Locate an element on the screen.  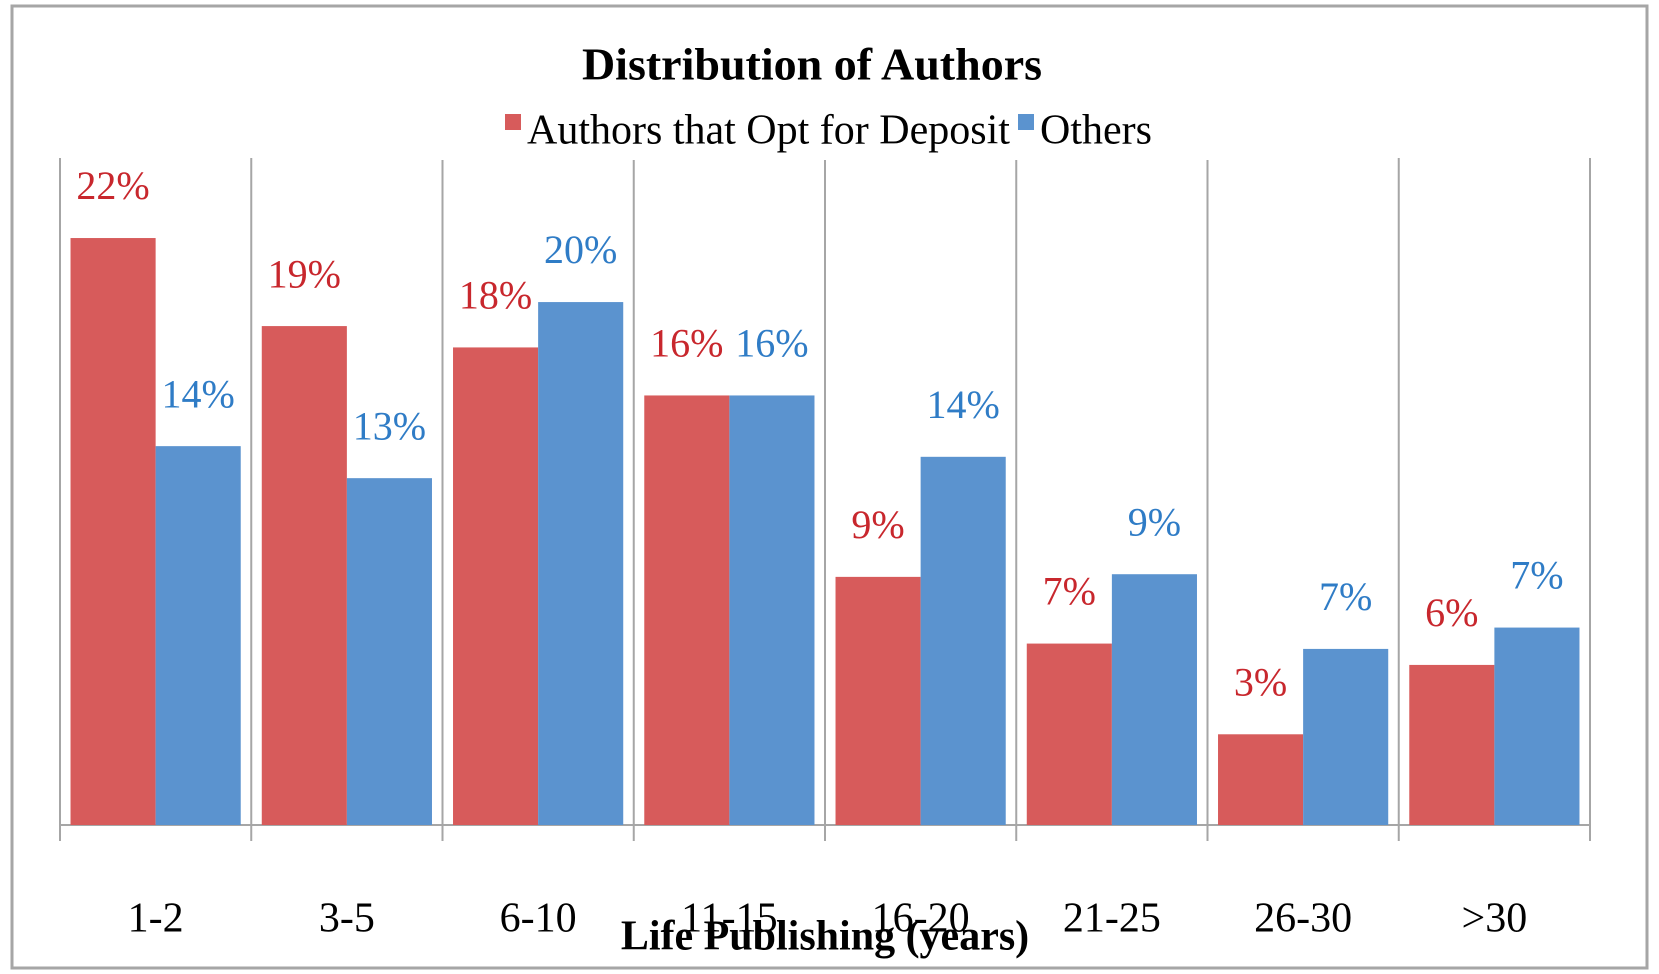
x-axis-title: Life Publishing (years) is located at coordinates (825, 937).